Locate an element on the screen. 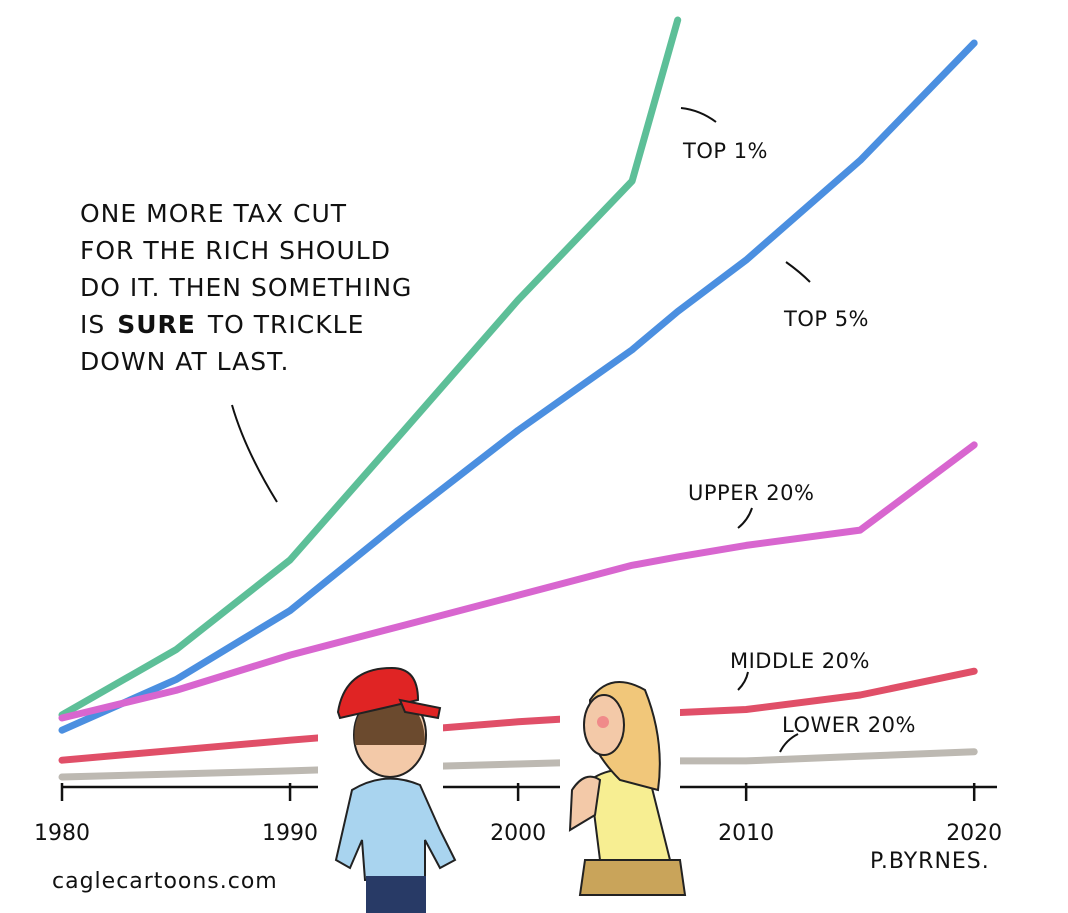  x-tick-label: 1990 is located at coordinates (290, 833).